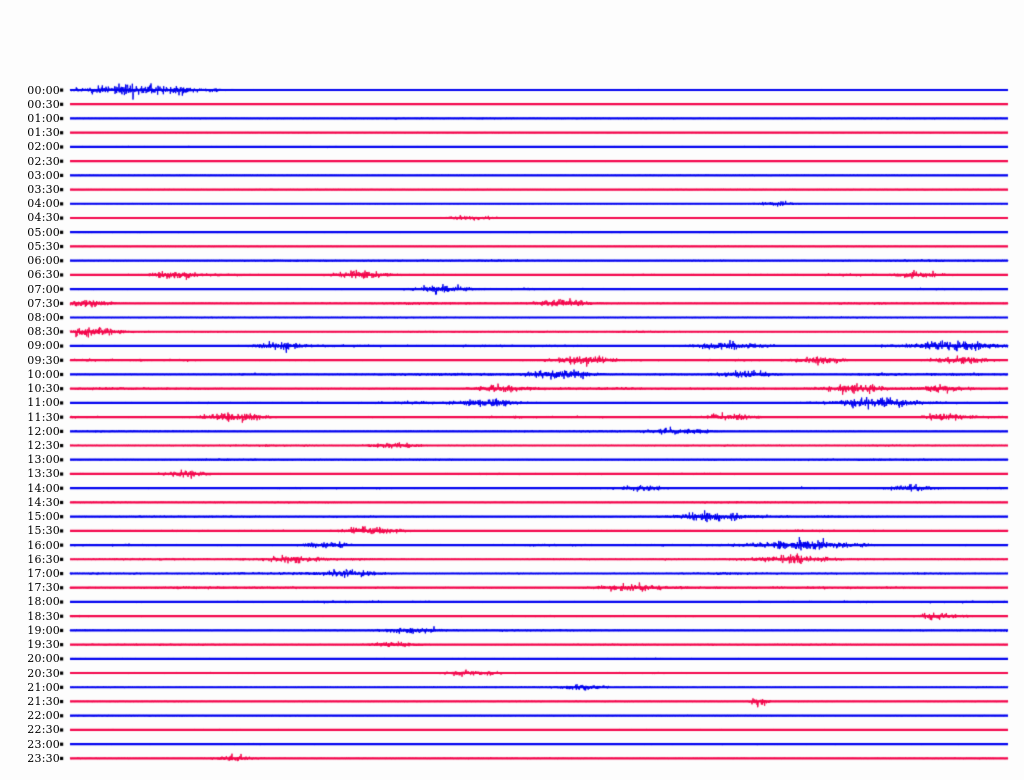  What do you see at coordinates (43, 517) in the screenshot?
I see `time-tick-label: 15:00` at bounding box center [43, 517].